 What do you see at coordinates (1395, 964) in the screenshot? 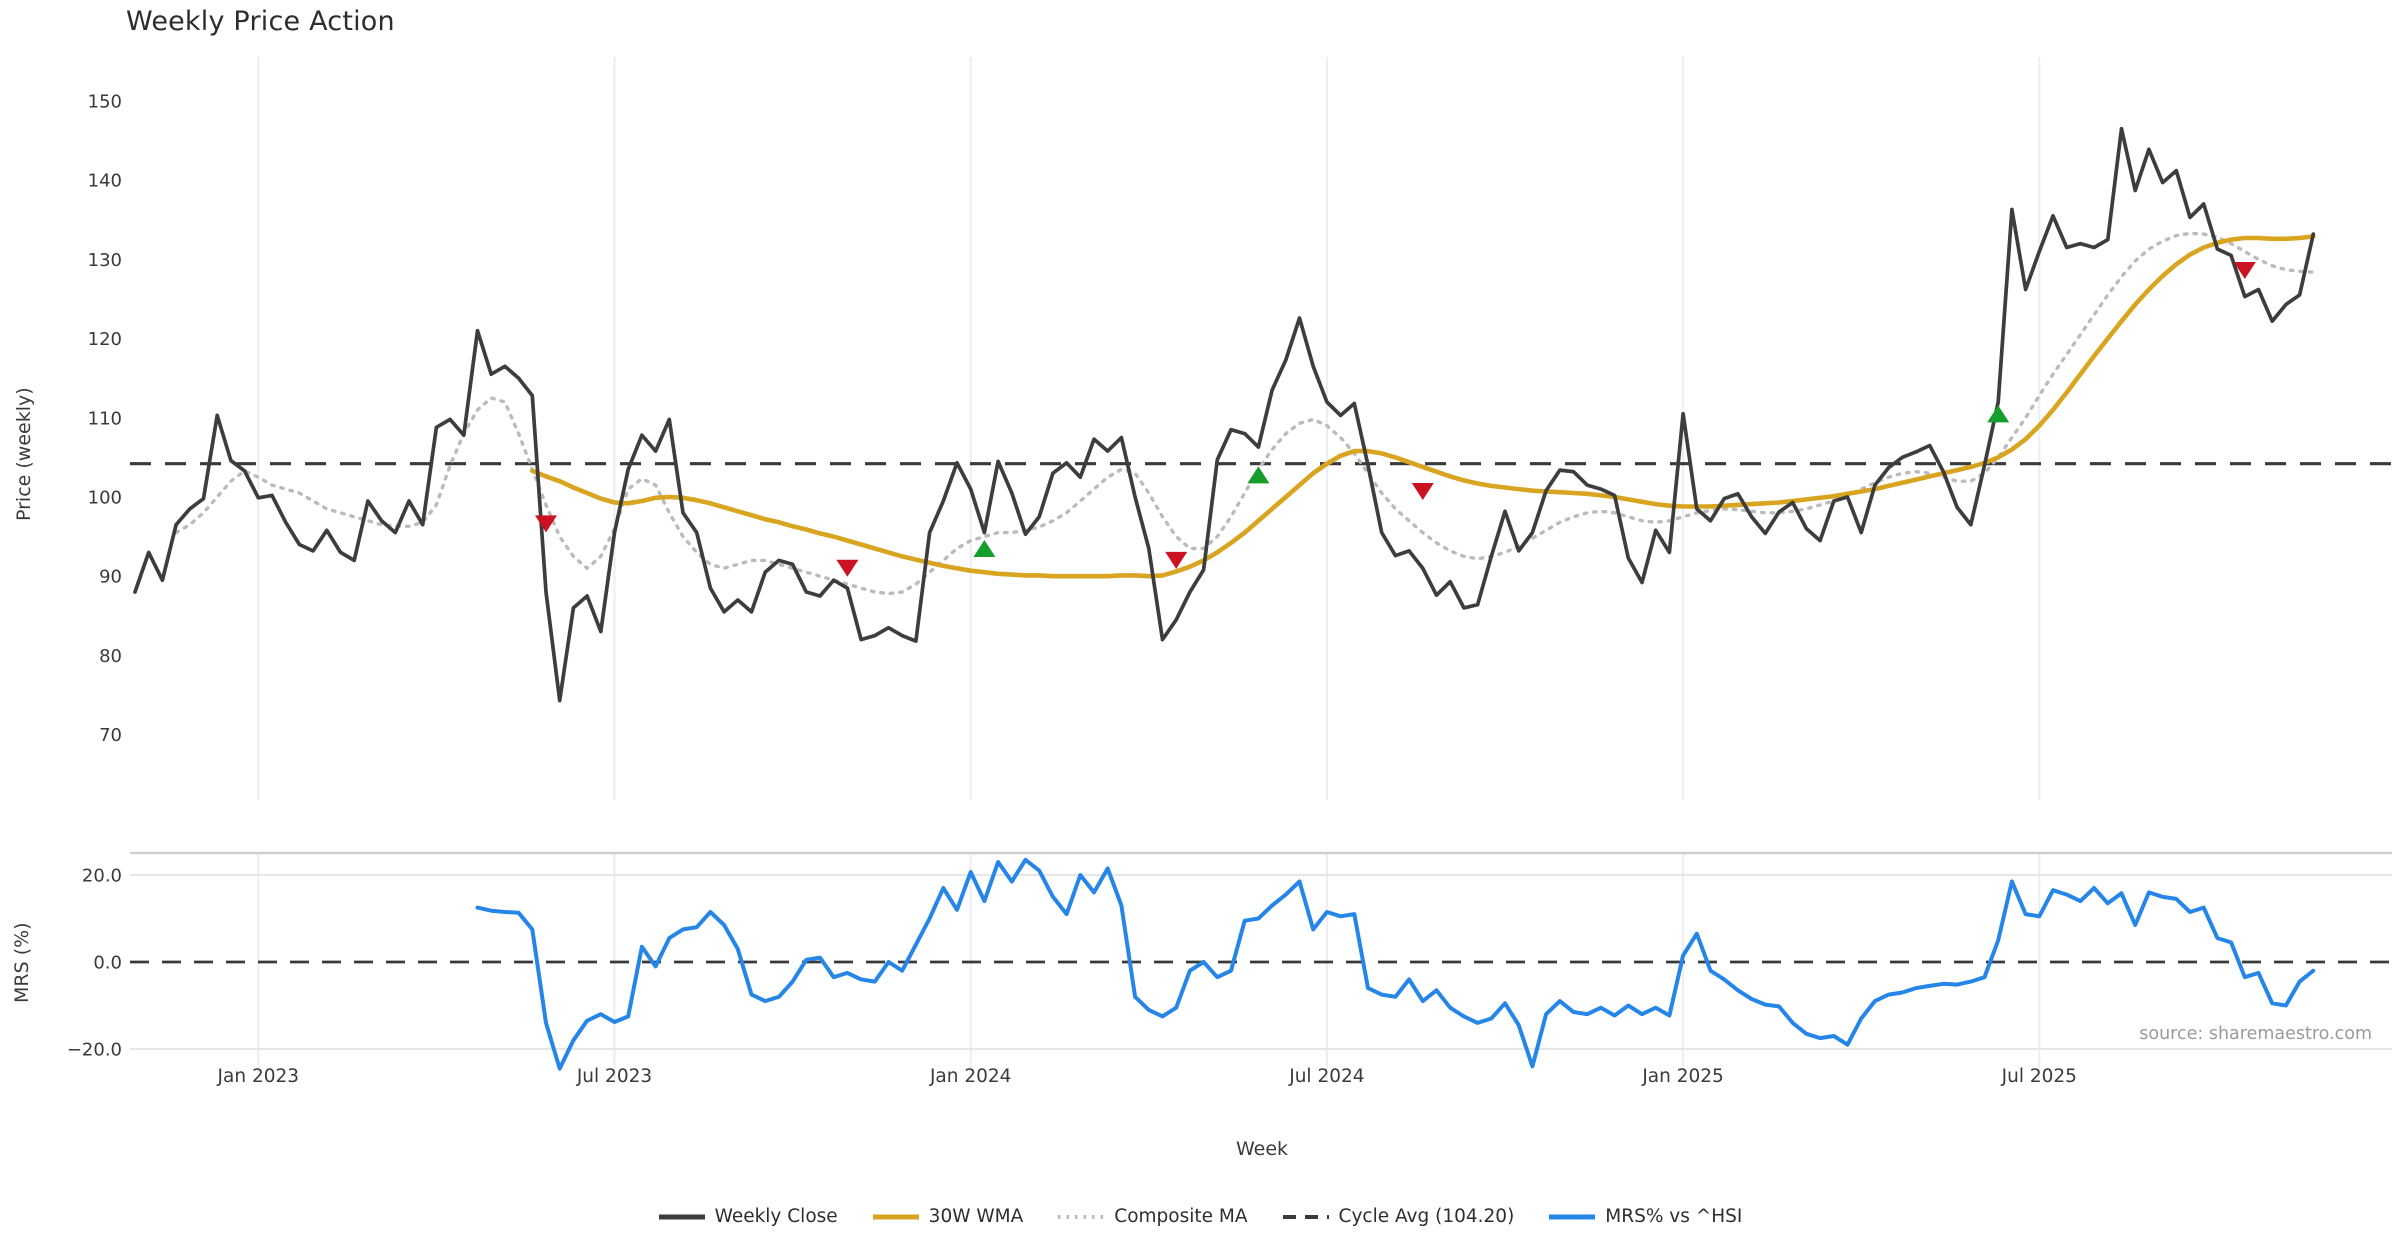
I see `mrs-line` at bounding box center [1395, 964].